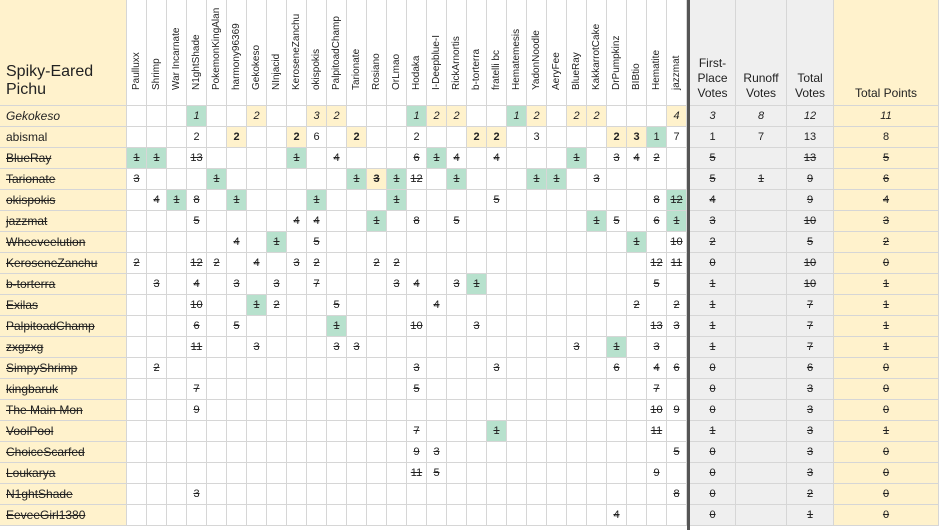  I want to click on vote-cell: 13, so click(657, 326).